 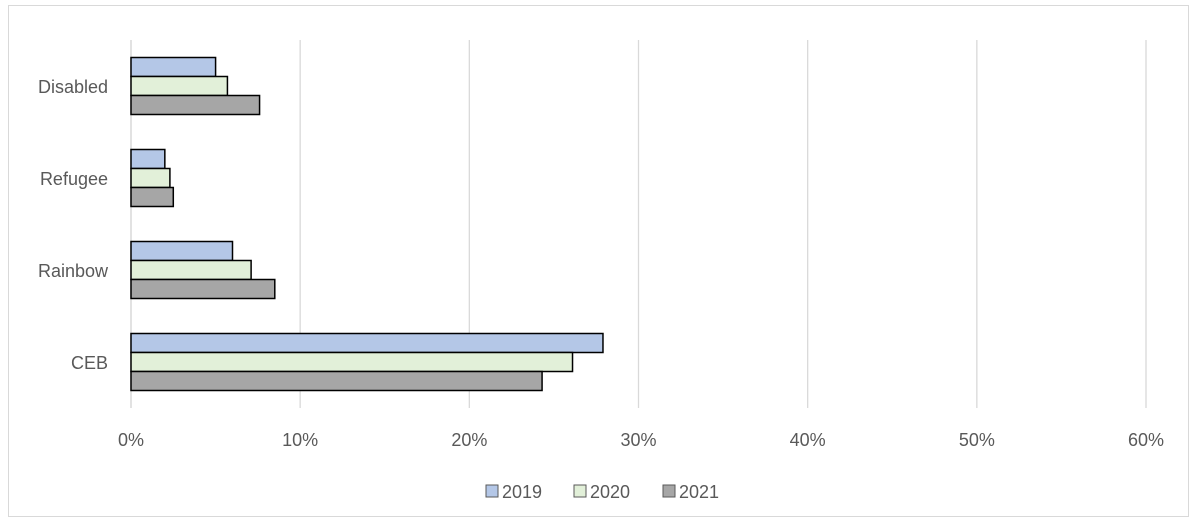 I want to click on y-tick-labels: Disabled Refugee Rainbow CEB, so click(x=73, y=225).